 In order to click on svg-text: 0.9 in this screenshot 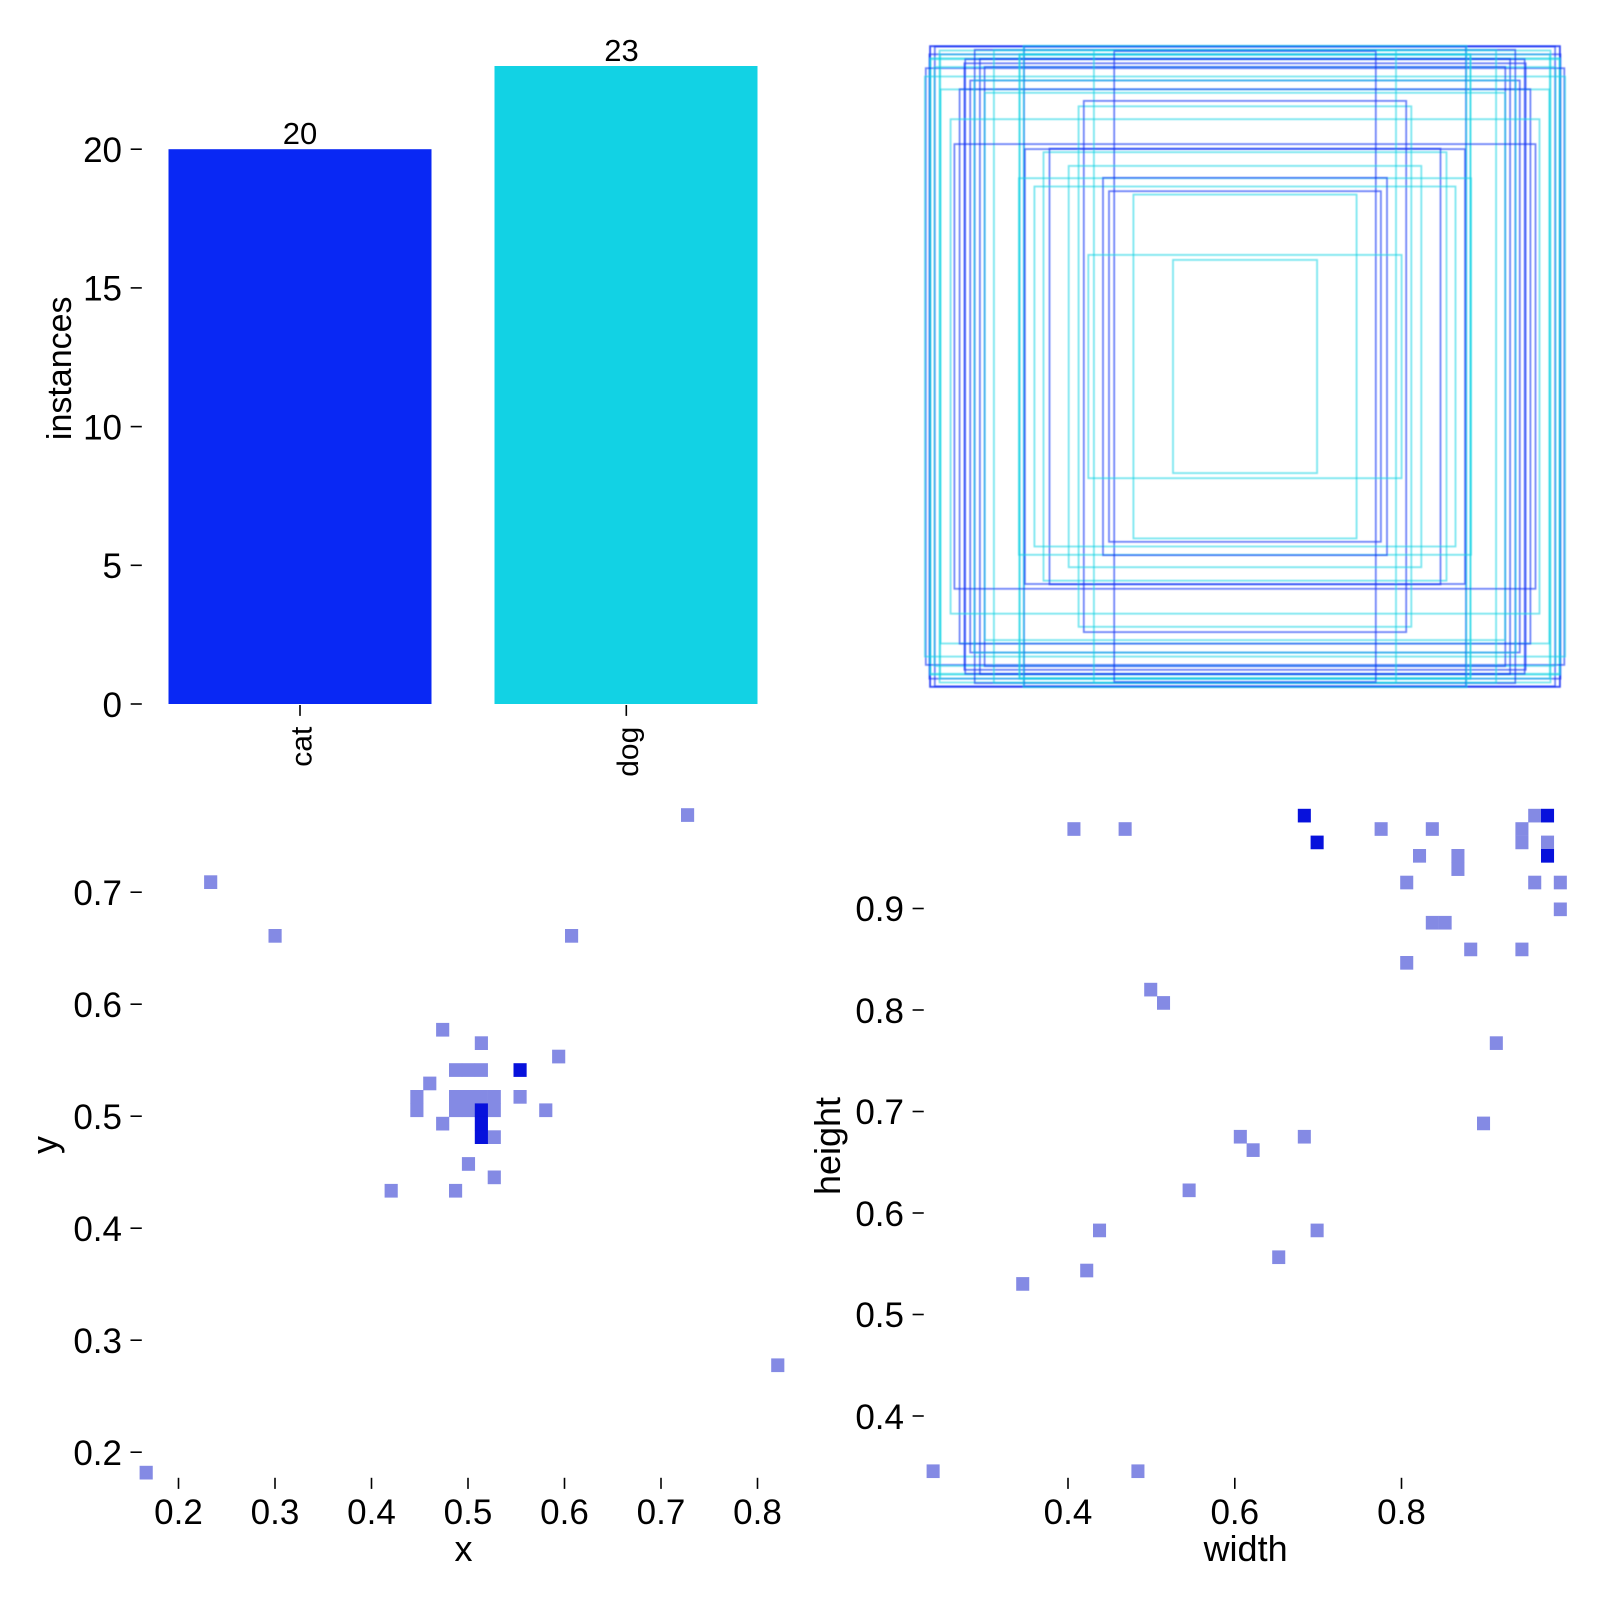, I will do `click(879, 909)`.